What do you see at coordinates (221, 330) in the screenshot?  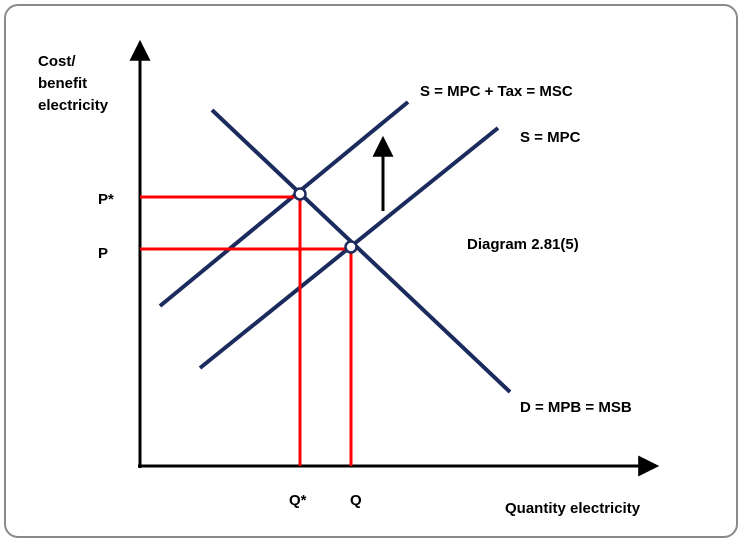 I see `p-star-q-star-guide` at bounding box center [221, 330].